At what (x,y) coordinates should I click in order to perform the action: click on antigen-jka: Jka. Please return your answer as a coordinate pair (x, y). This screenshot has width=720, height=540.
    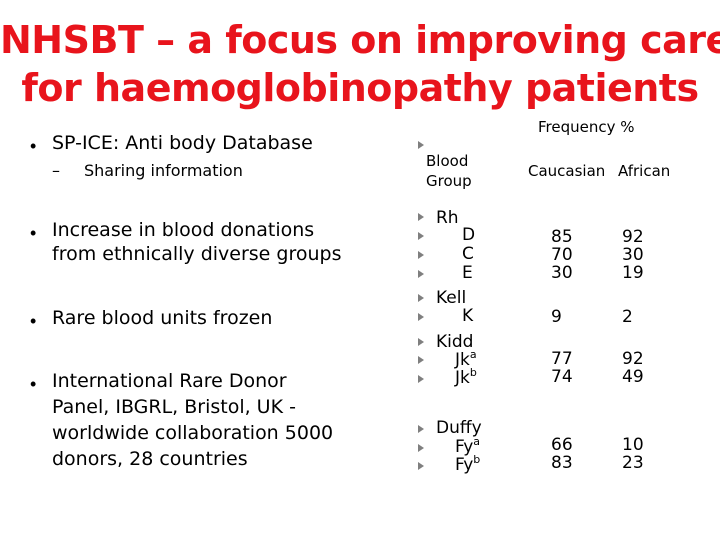
    Looking at the image, I should click on (466, 359).